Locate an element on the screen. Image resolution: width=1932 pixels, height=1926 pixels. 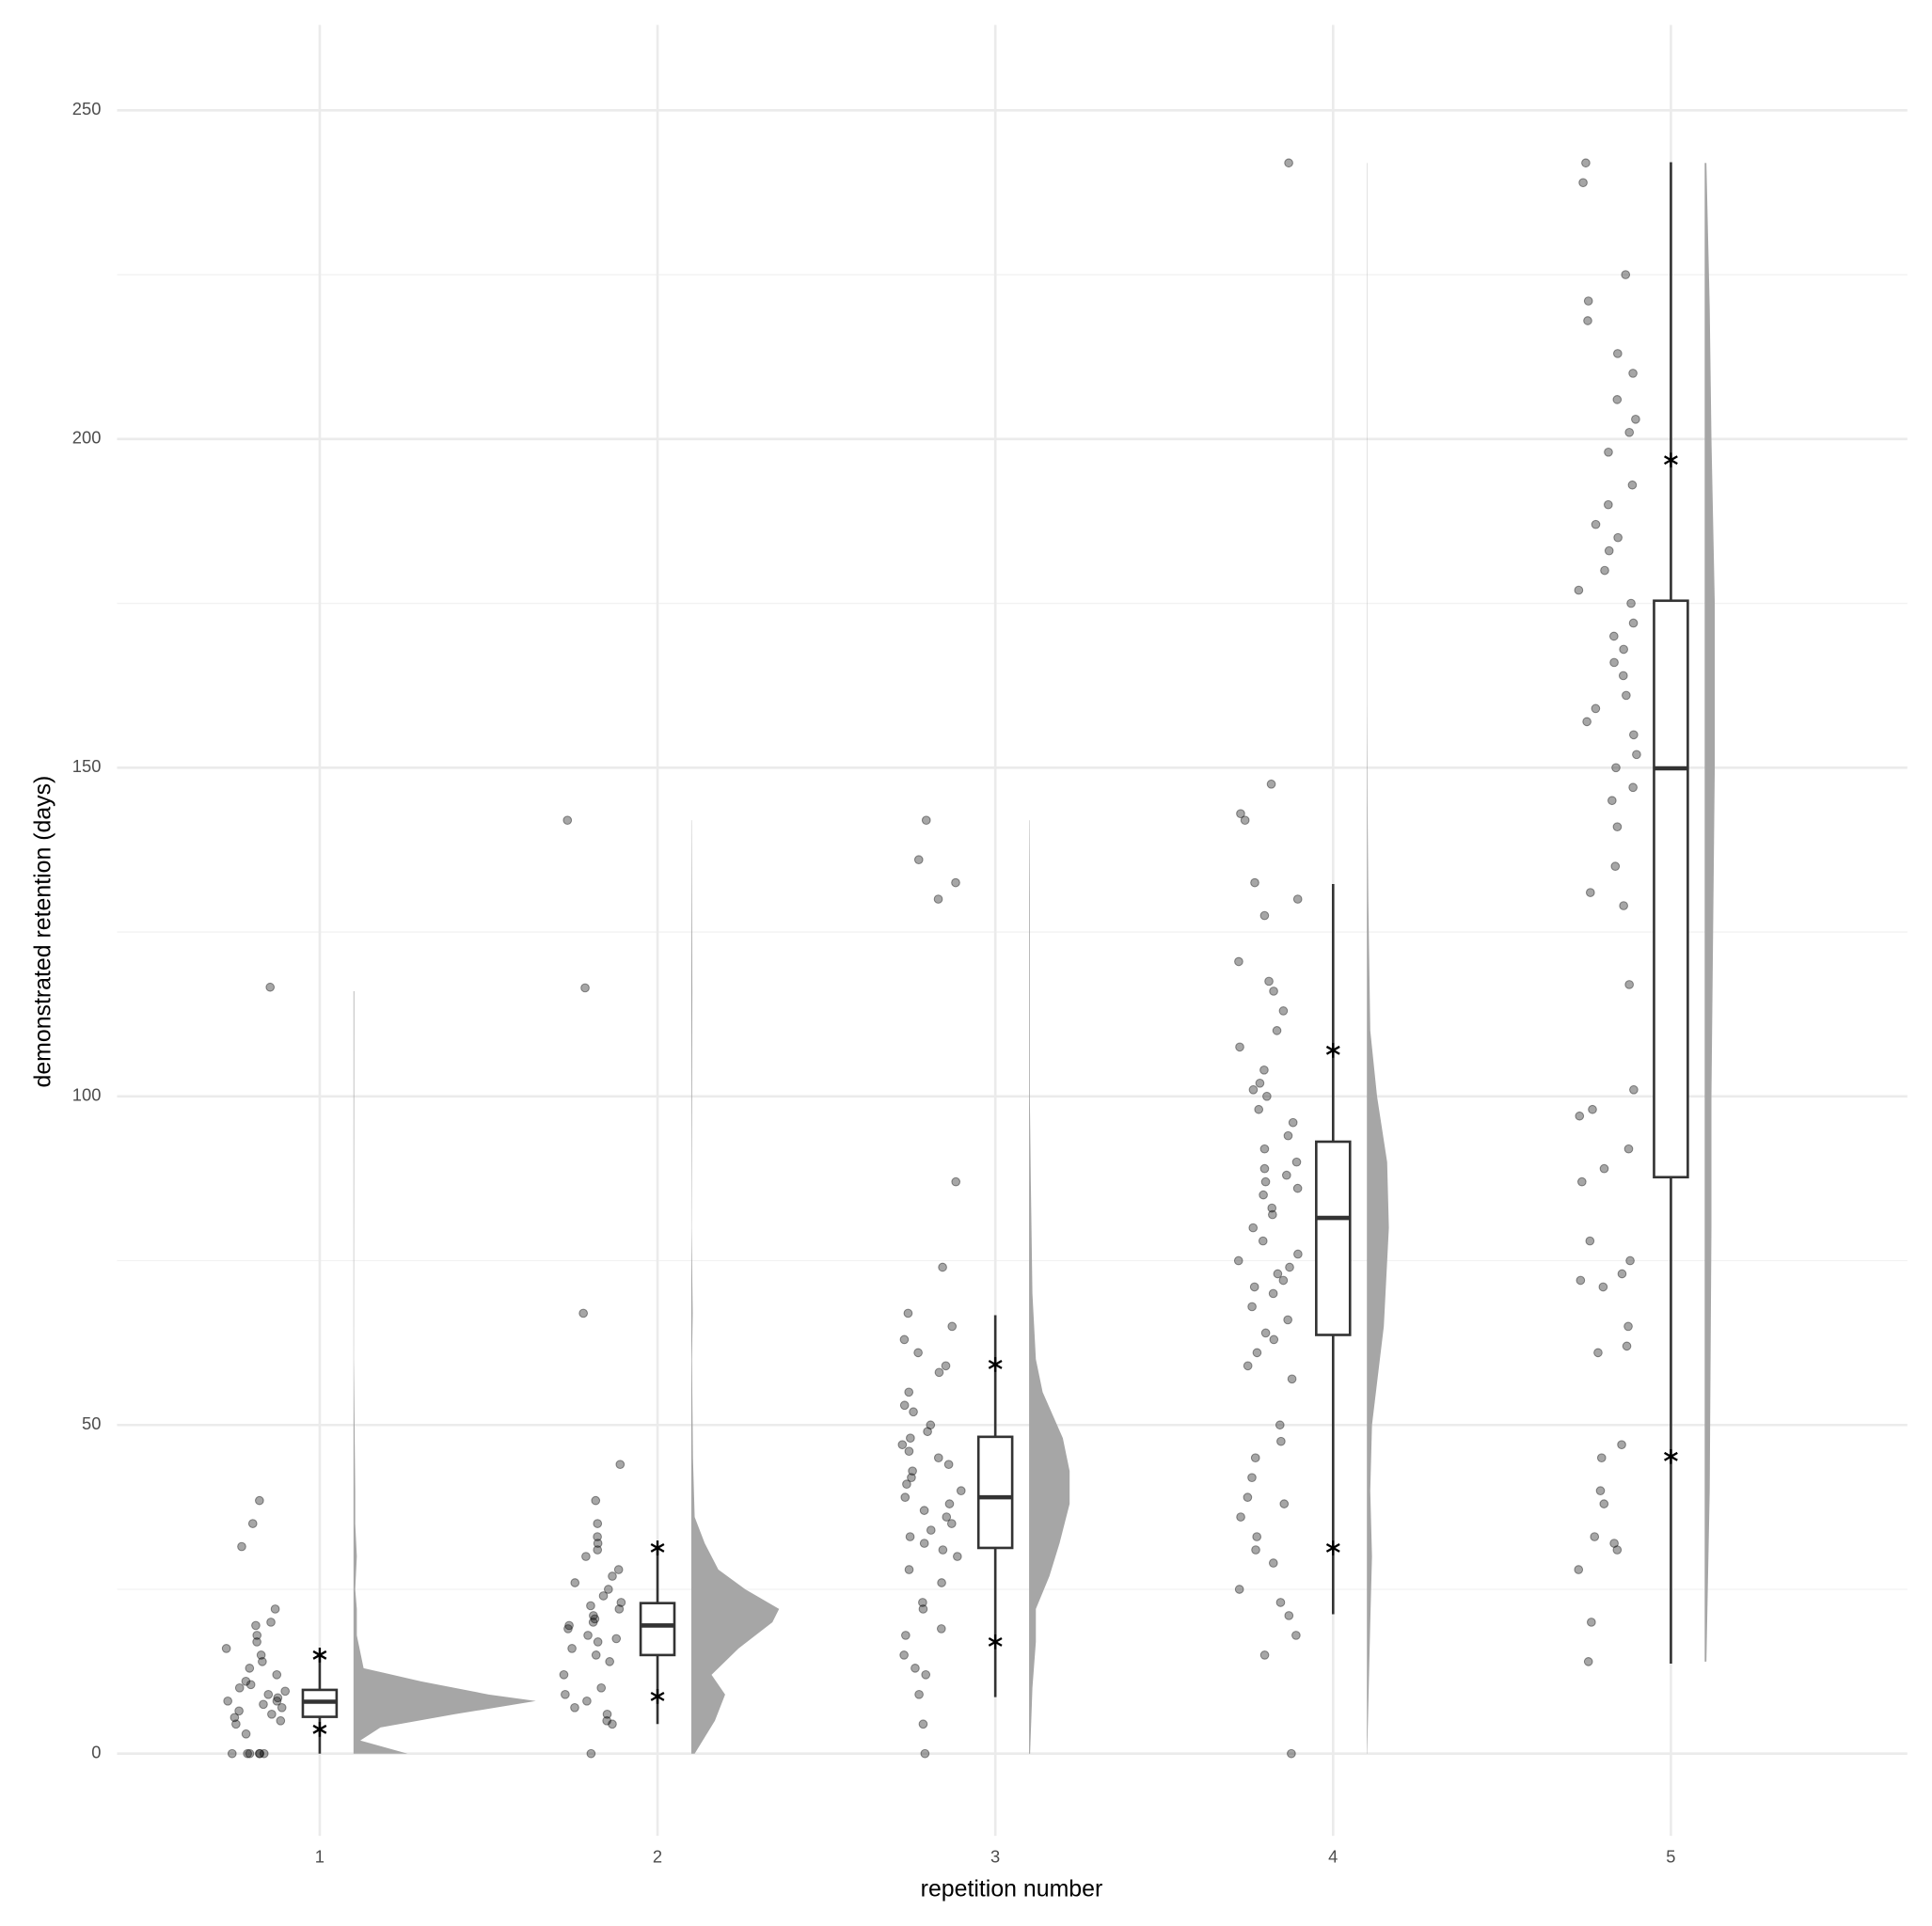
y-tick-label: 50 is located at coordinates (91, 1423).